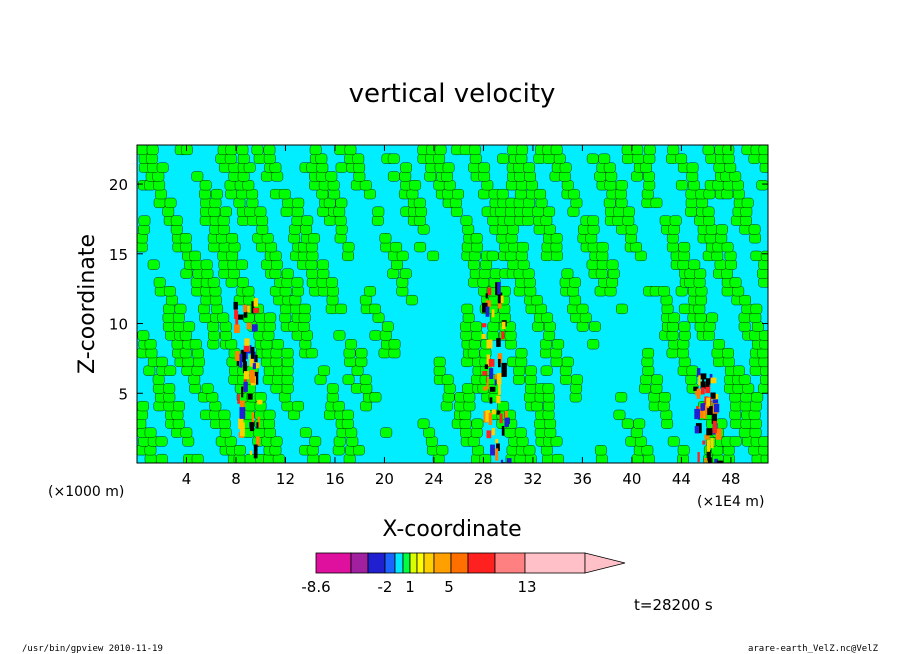 The width and height of the screenshot is (904, 654). I want to click on y-tick-label: 10, so click(118, 325).